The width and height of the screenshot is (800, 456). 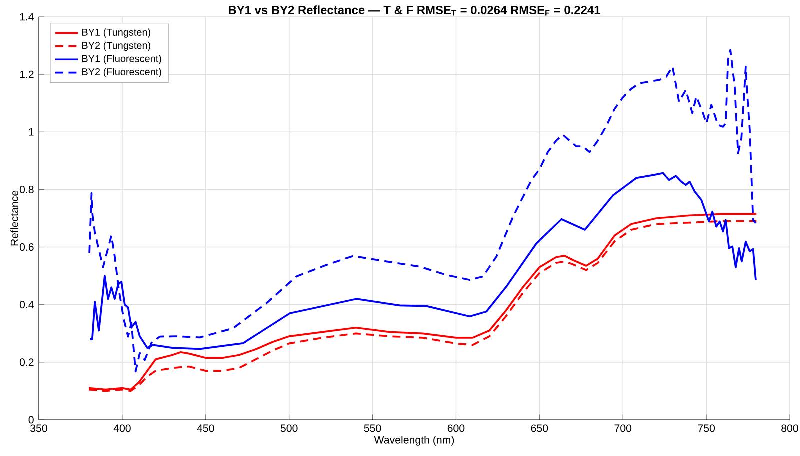 What do you see at coordinates (373, 428) in the screenshot?
I see `x-tick-label: 550` at bounding box center [373, 428].